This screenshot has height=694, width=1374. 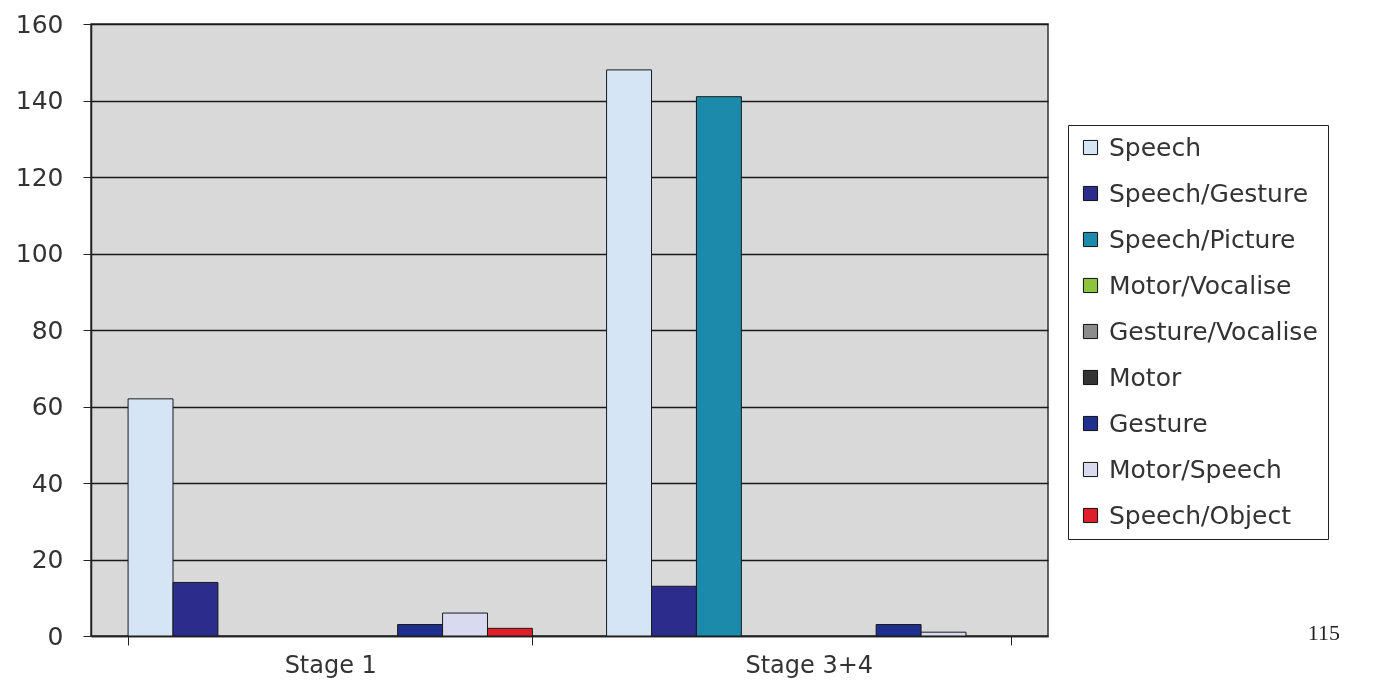 What do you see at coordinates (1200, 515) in the screenshot?
I see `legend-label: Speech/Object` at bounding box center [1200, 515].